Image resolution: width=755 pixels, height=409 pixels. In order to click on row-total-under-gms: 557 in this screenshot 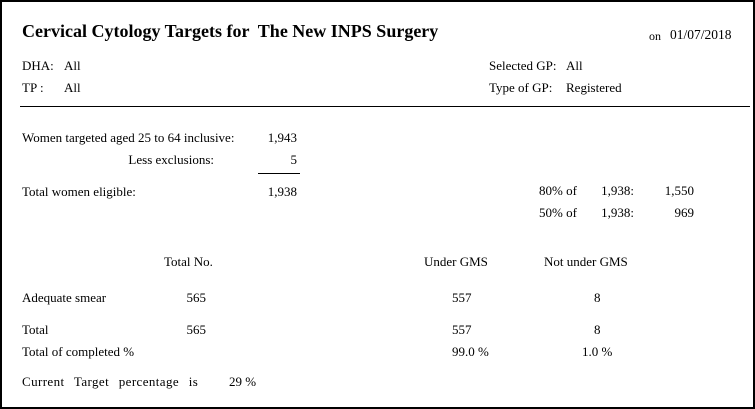, I will do `click(462, 329)`.